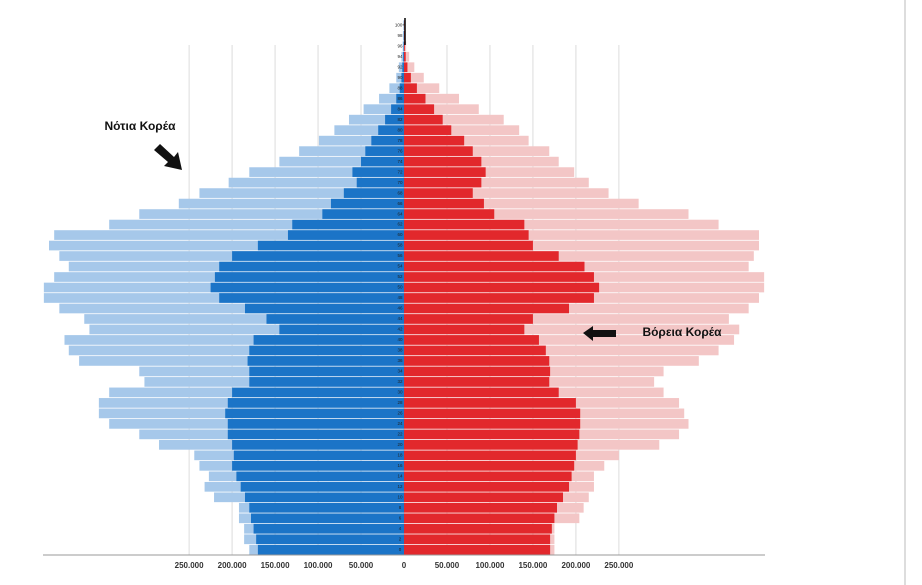 The image size is (922, 585). What do you see at coordinates (400, 465) in the screenshot?
I see `y-category-label: 16` at bounding box center [400, 465].